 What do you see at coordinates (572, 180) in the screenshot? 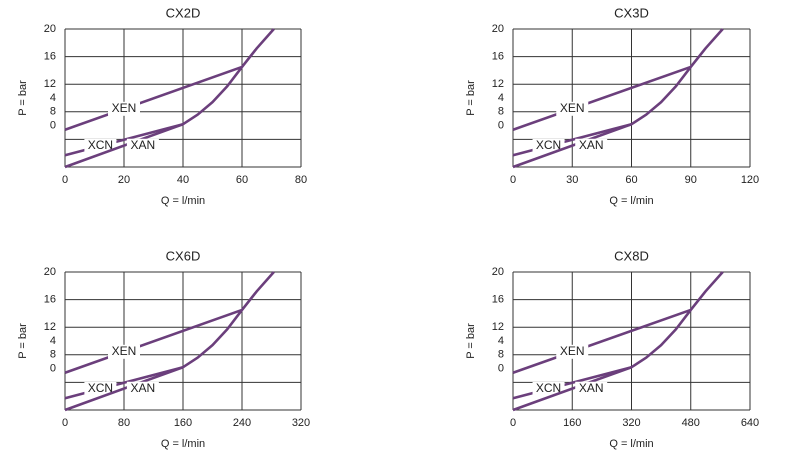
I see `x-tick-label: 30` at bounding box center [572, 180].